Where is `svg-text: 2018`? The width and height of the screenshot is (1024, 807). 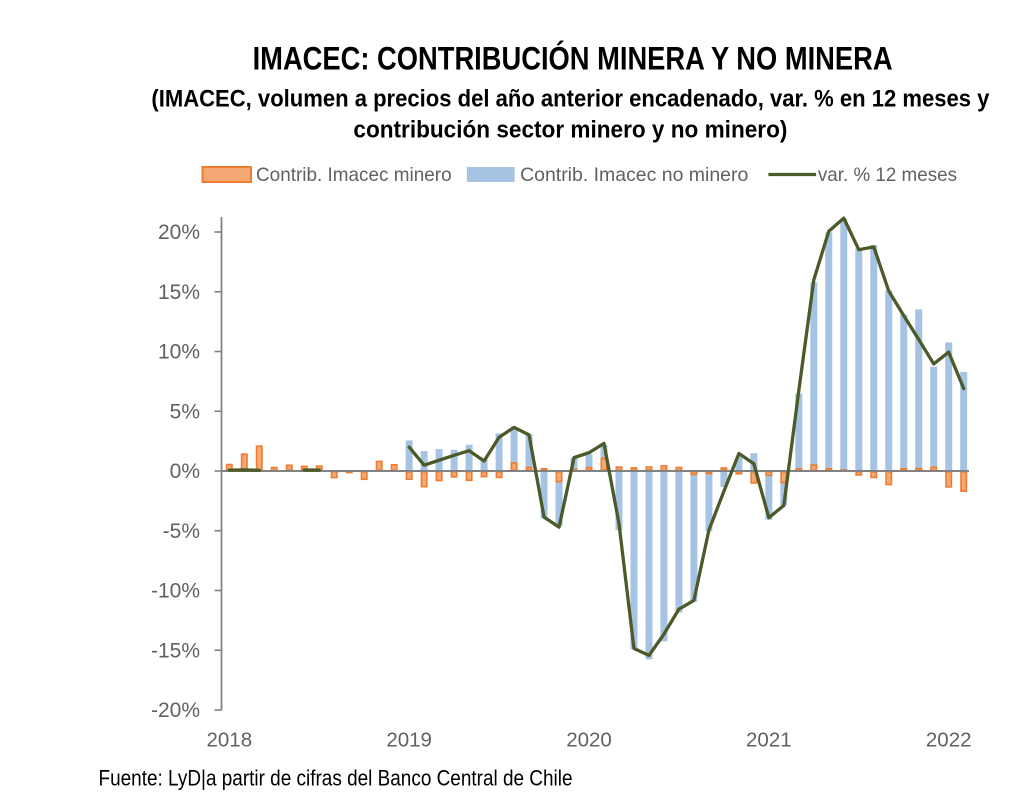 svg-text: 2018 is located at coordinates (229, 740).